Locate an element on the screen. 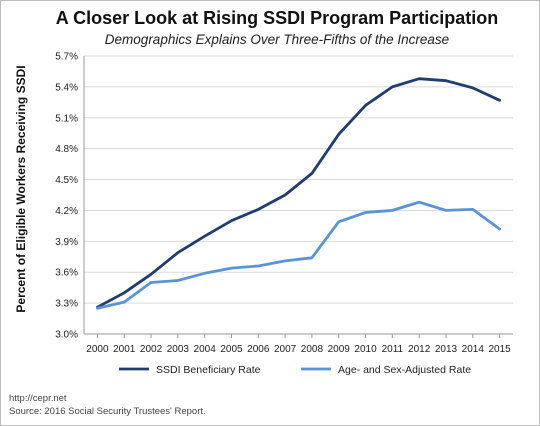 The height and width of the screenshot is (426, 540). y-tick-label: 4.8% is located at coordinates (66, 149).